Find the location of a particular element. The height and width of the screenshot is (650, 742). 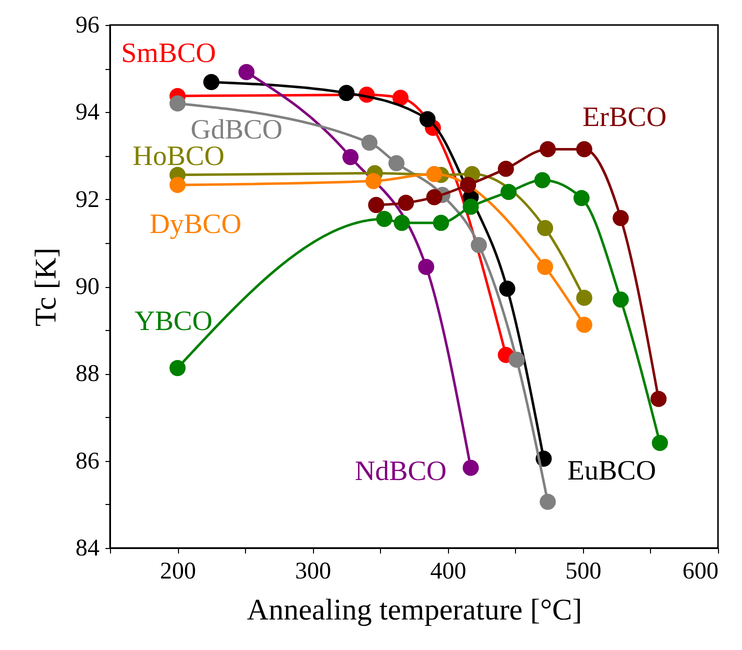

x-tick-label: 300 is located at coordinates (313, 571).